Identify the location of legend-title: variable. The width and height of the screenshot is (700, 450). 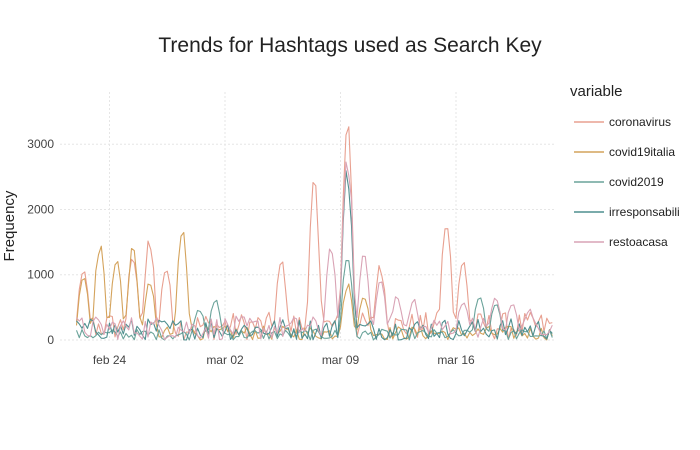
(596, 91).